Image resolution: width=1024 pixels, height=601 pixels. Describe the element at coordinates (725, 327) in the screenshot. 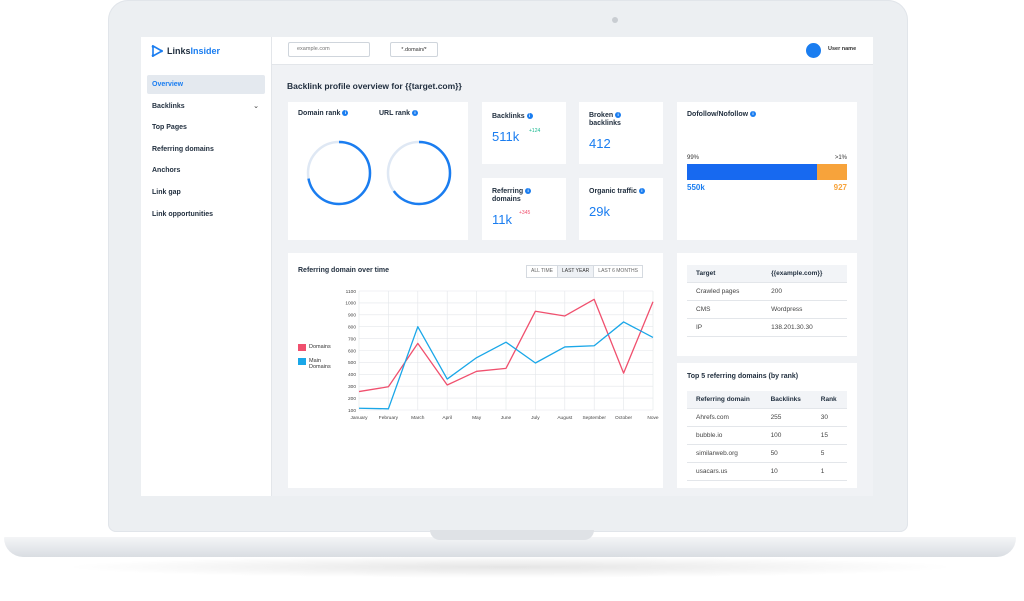

I see `table-cell: IP` at that location.